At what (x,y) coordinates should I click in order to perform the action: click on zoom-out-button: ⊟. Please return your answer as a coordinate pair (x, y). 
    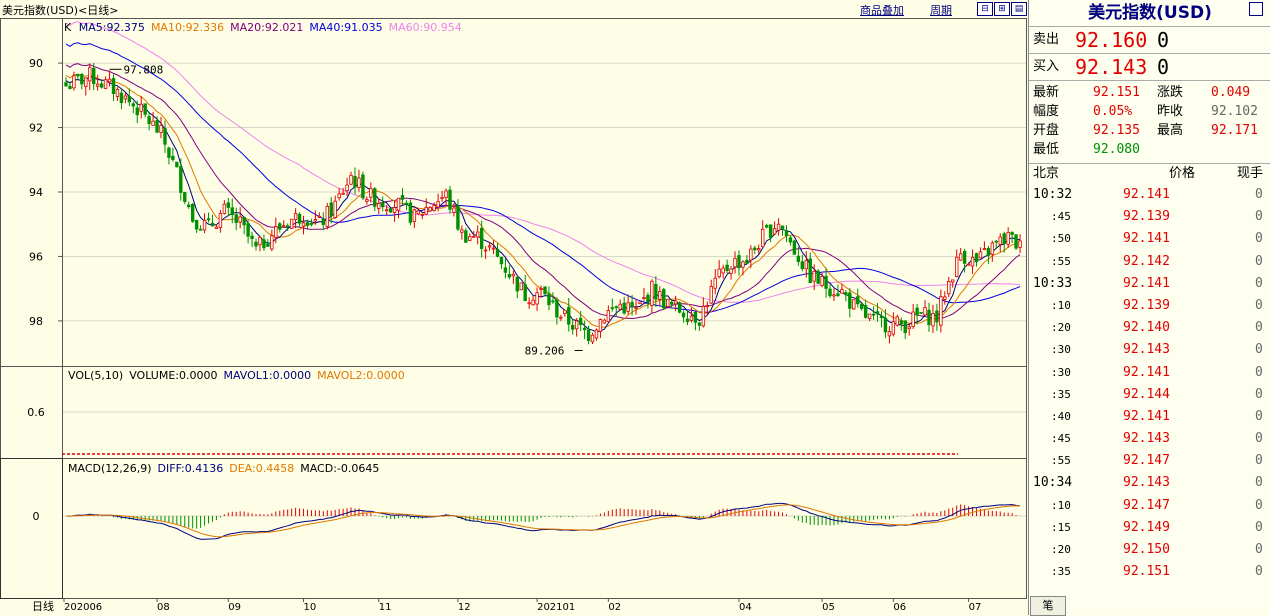
    Looking at the image, I should click on (985, 9).